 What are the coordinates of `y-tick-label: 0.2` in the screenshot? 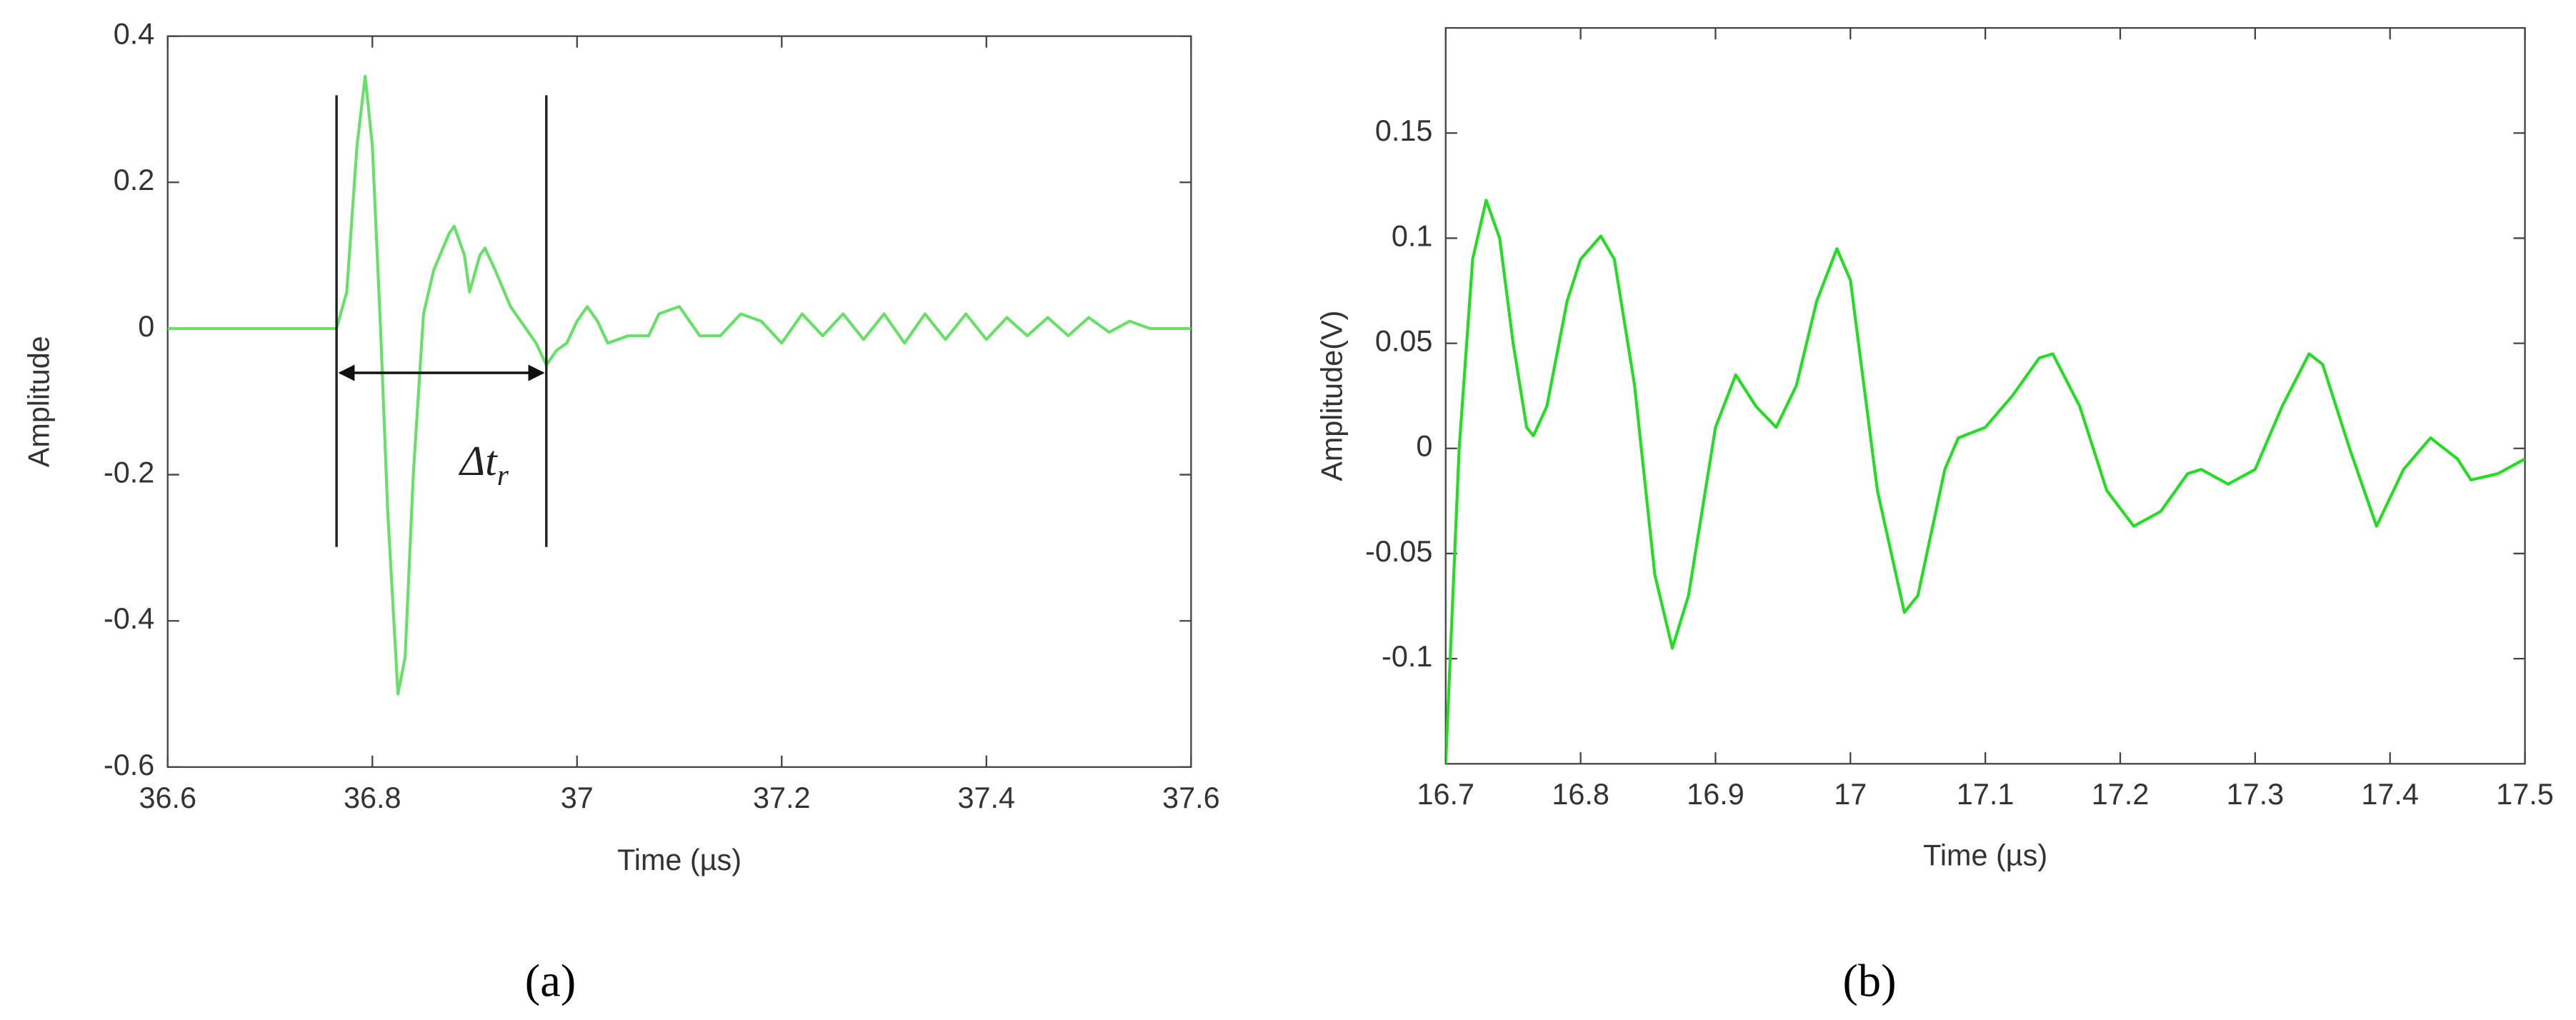 It's located at (134, 180).